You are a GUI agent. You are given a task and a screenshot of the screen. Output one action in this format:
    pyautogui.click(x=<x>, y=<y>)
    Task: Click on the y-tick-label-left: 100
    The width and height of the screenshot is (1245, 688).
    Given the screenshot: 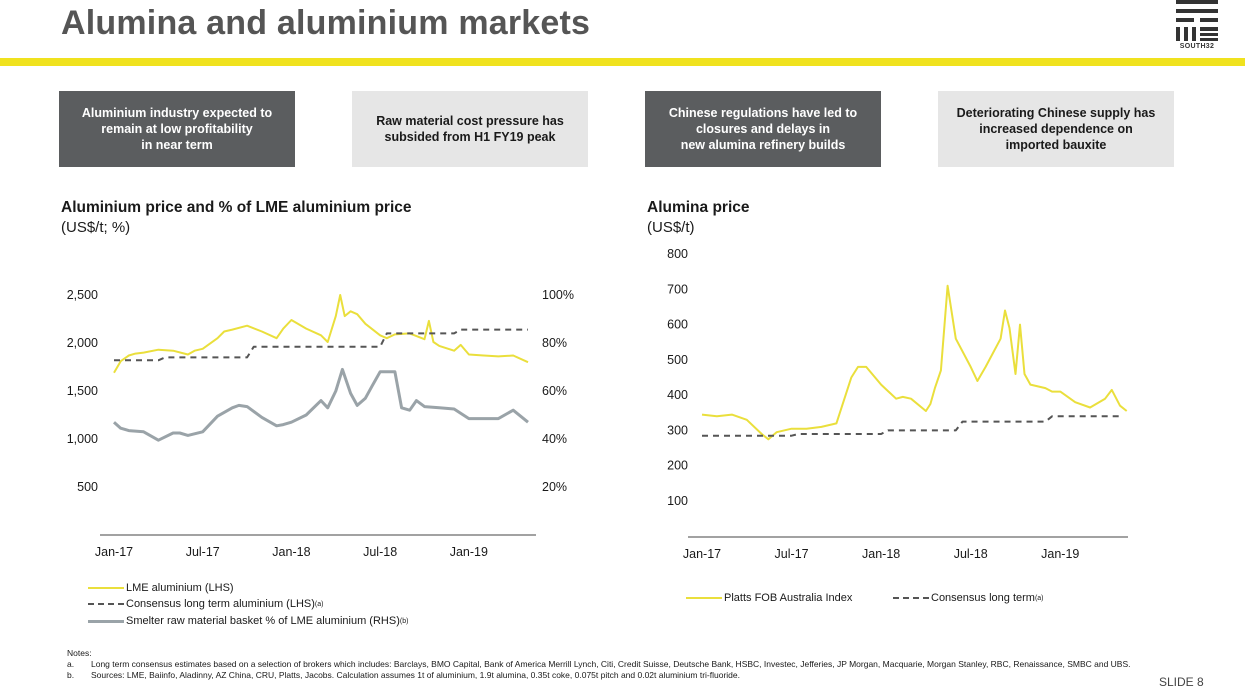 What is the action you would take?
    pyautogui.click(x=677, y=501)
    